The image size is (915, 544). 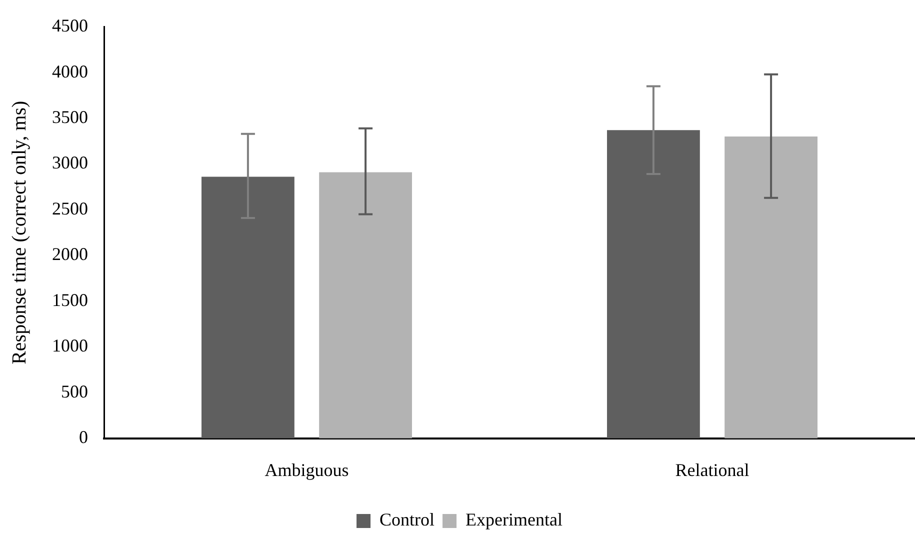 I want to click on y-tick-label: 3000, so click(x=70, y=162).